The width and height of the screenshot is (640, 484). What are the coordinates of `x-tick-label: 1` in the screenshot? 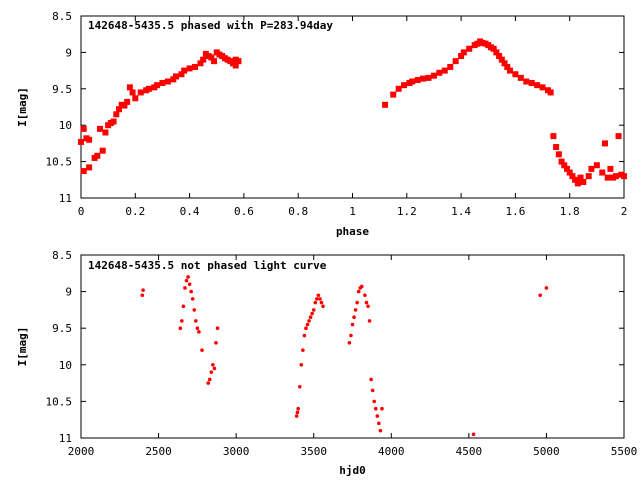 It's located at (352, 211).